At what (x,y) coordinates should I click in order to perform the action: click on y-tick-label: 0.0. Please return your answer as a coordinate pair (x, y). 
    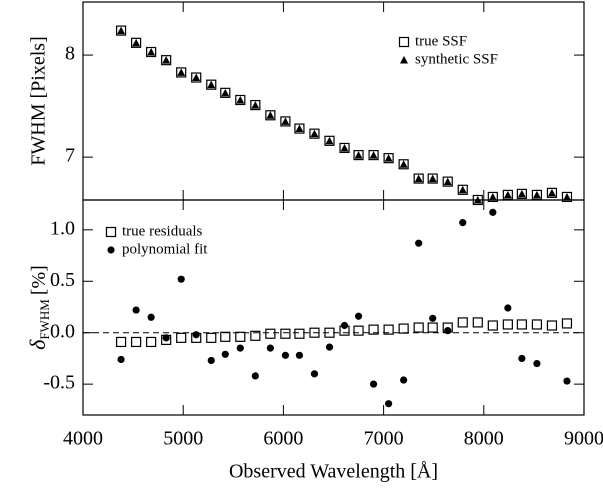
    Looking at the image, I should click on (62, 331).